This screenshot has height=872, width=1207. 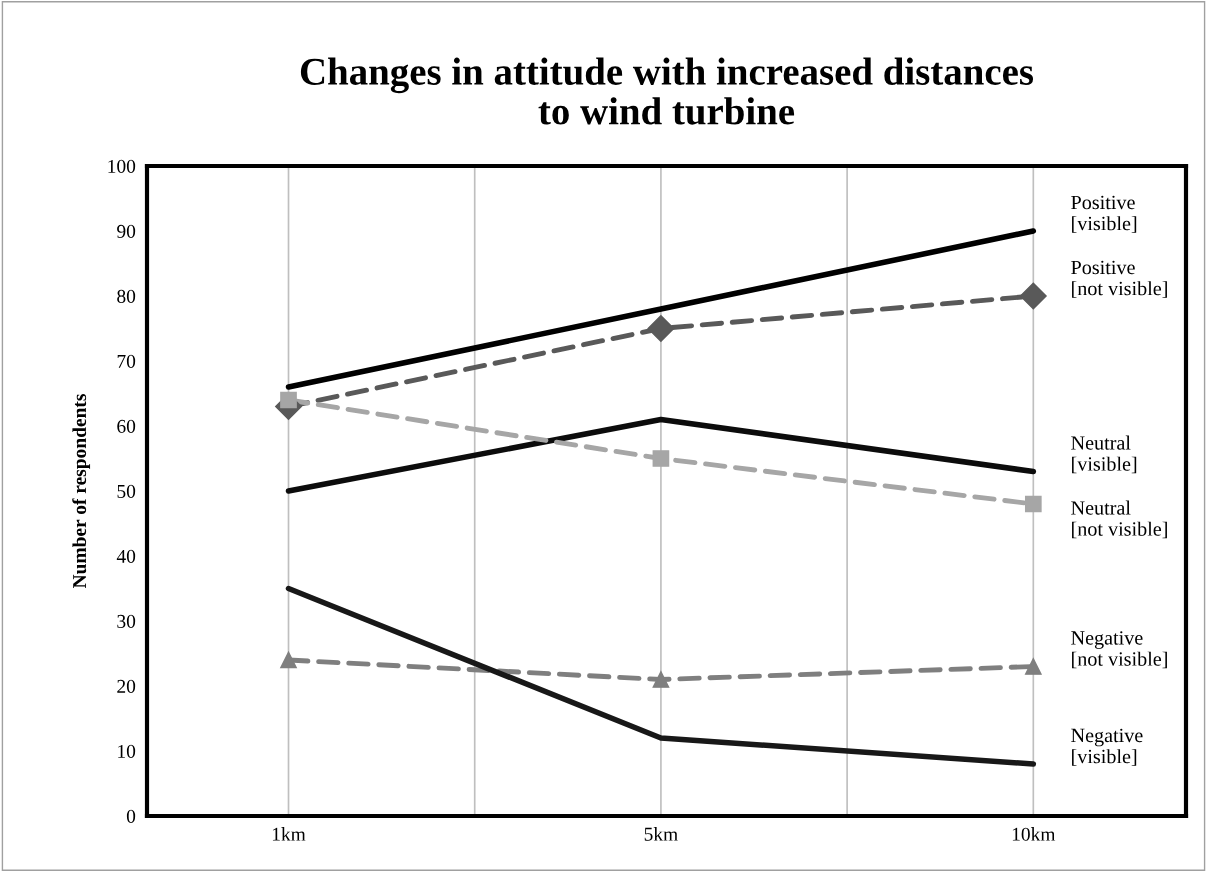 I want to click on y-tick-label: 90, so click(x=126, y=231).